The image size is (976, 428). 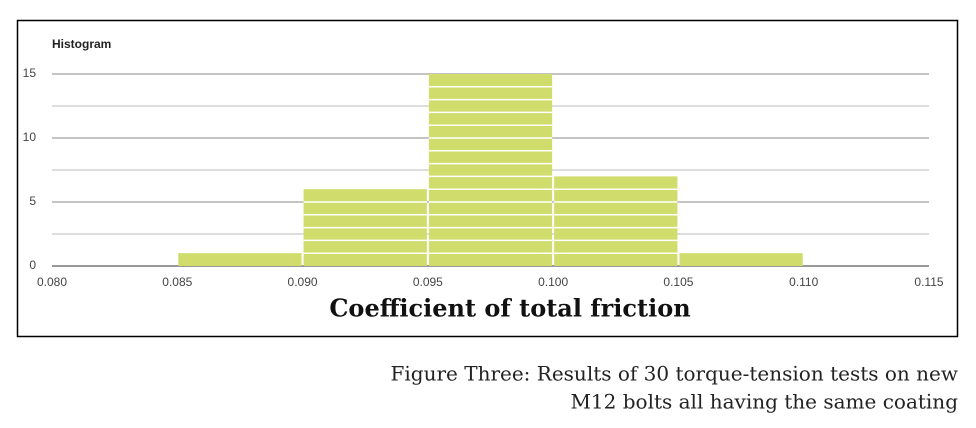 What do you see at coordinates (52, 282) in the screenshot?
I see `x-tick-label: 0.080` at bounding box center [52, 282].